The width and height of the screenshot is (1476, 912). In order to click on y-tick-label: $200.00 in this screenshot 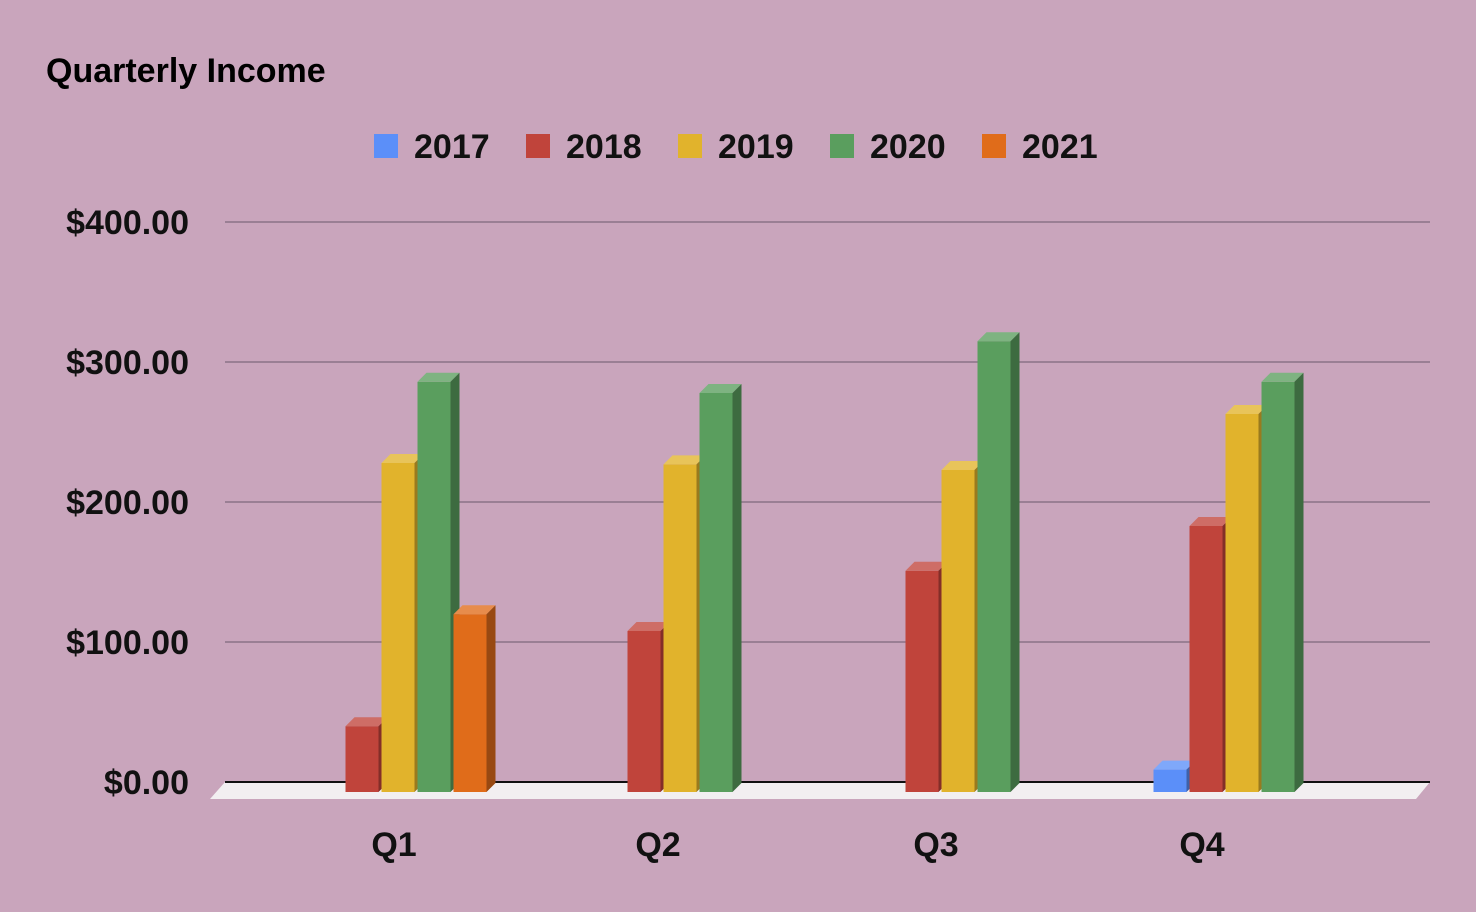, I will do `click(127, 503)`.